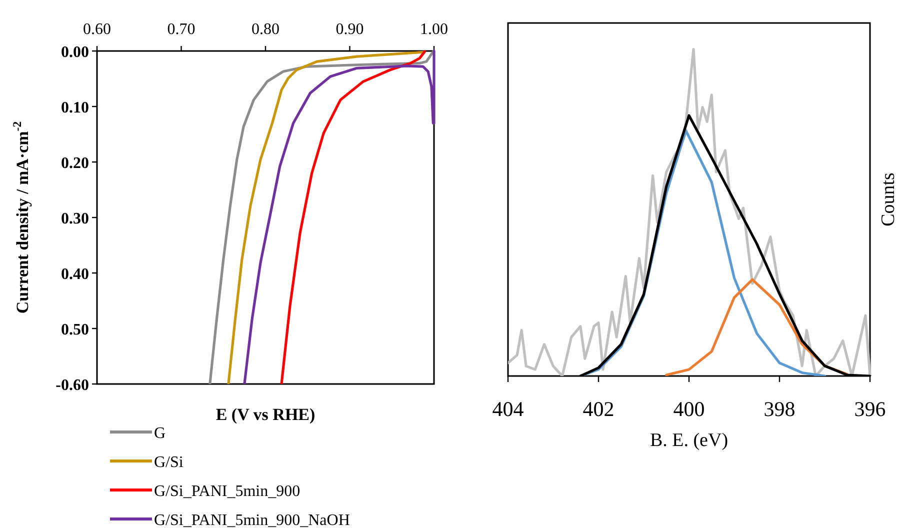 The height and width of the screenshot is (528, 899). What do you see at coordinates (508, 409) in the screenshot?
I see `x-tick-label: 404` at bounding box center [508, 409].